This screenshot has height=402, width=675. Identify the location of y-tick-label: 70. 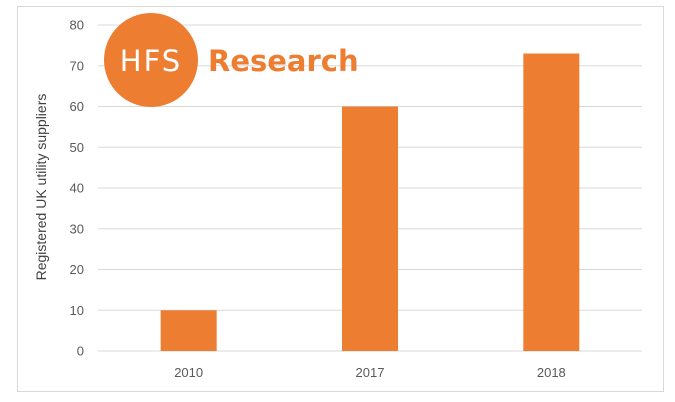
(77, 65).